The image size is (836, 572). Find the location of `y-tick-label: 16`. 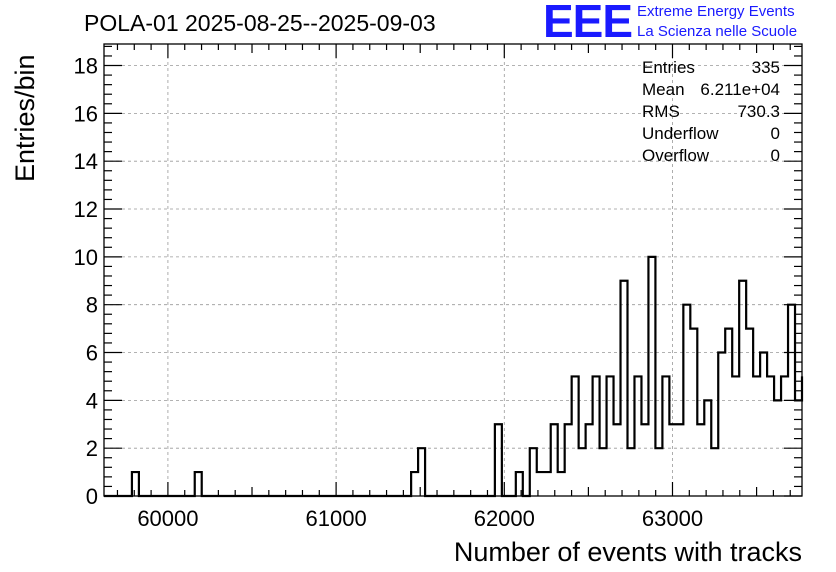

y-tick-label: 16 is located at coordinates (86, 113).